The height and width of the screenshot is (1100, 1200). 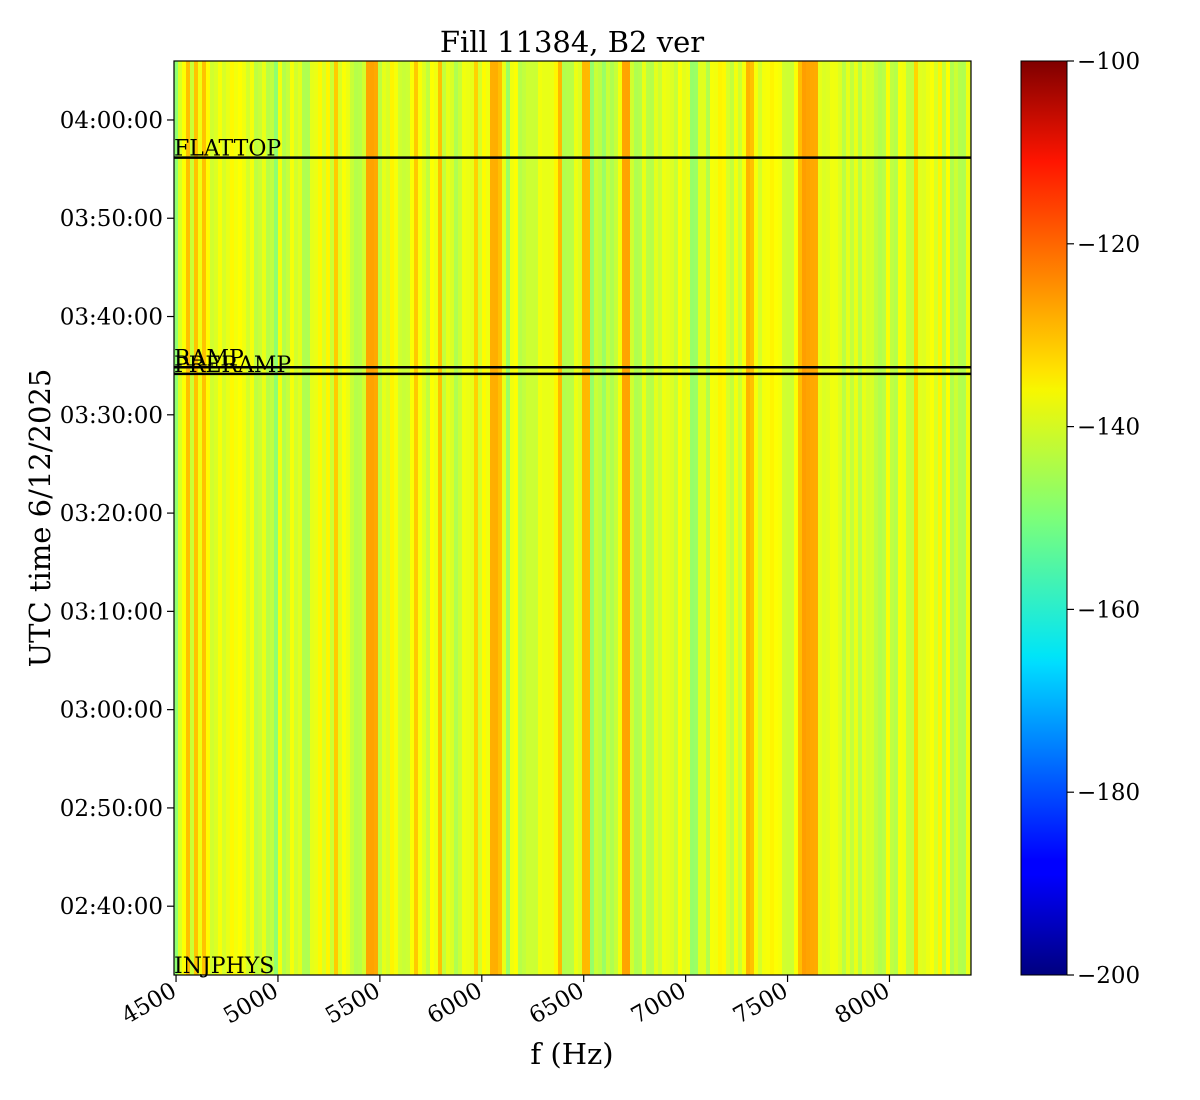 What do you see at coordinates (572, 42) in the screenshot?
I see `chart-title: Fill 11384, B2 ver` at bounding box center [572, 42].